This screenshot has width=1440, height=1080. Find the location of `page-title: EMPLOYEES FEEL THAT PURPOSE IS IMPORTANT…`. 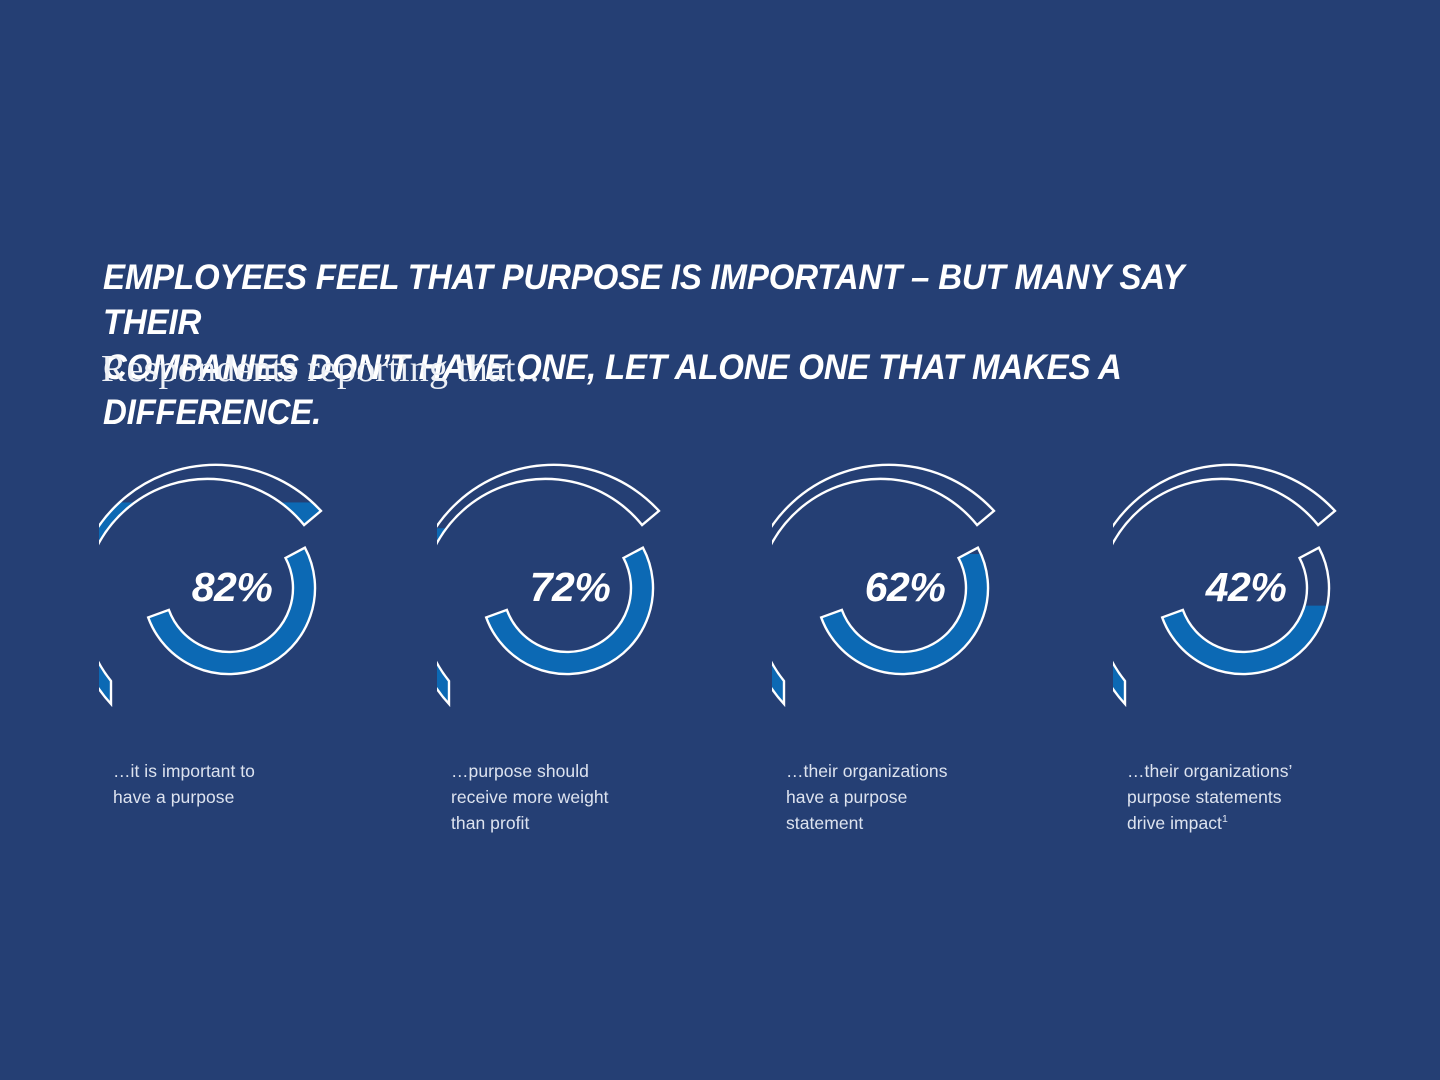

page-title: EMPLOYEES FEEL THAT PURPOSE IS IMPORTANT… is located at coordinates (643, 344).